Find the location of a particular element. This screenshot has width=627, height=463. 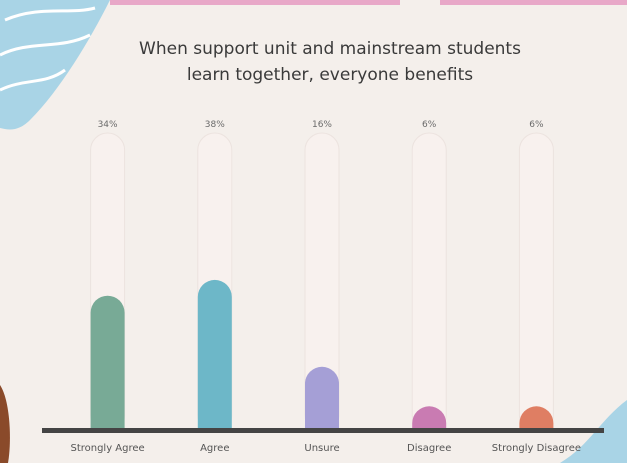

x-tick-label: Strongly Agree is located at coordinates (107, 448).